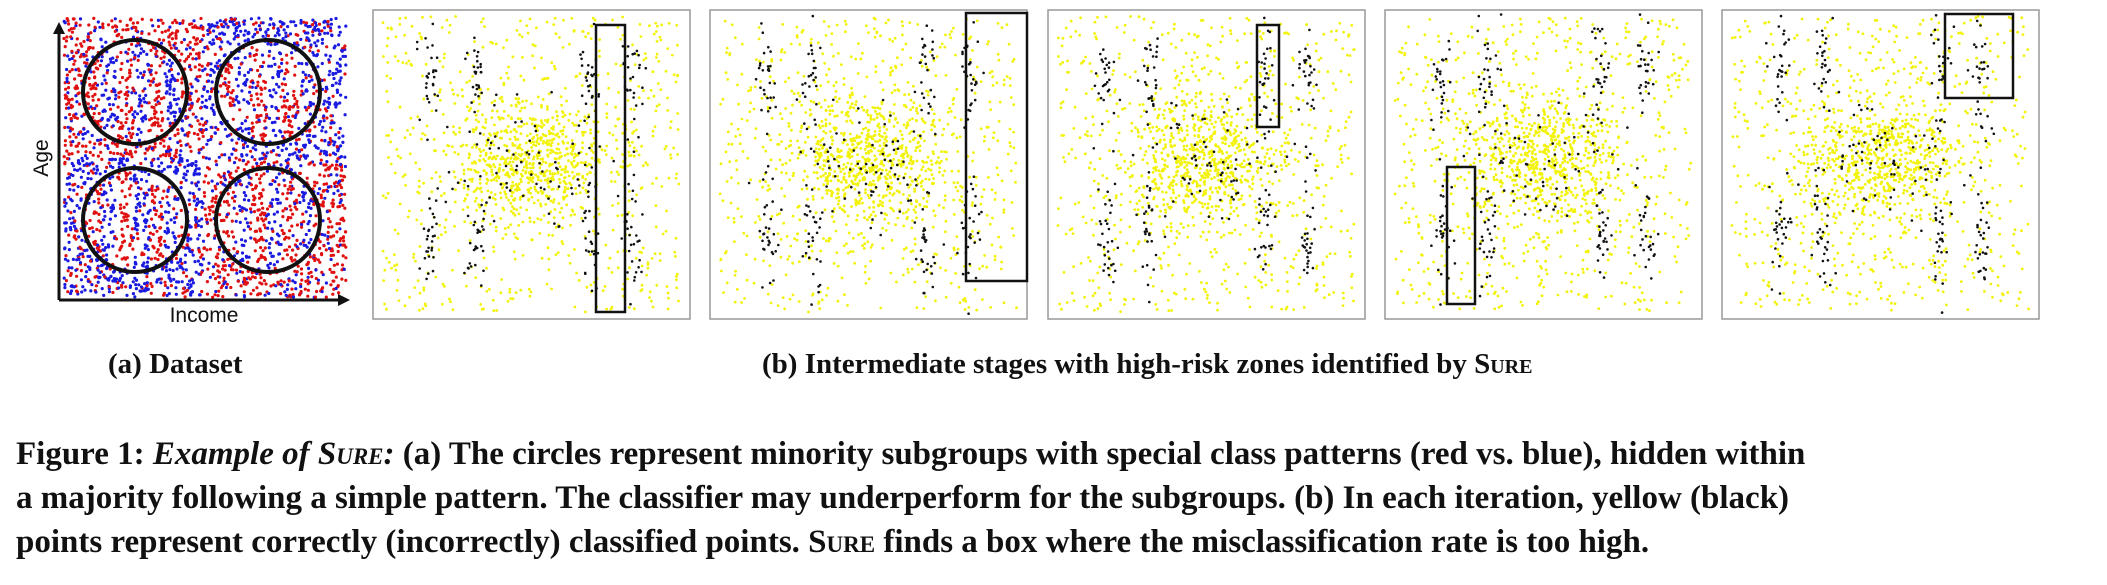 The height and width of the screenshot is (585, 2107). What do you see at coordinates (59, 28) in the screenshot?
I see `y-axis-arrow-icon` at bounding box center [59, 28].